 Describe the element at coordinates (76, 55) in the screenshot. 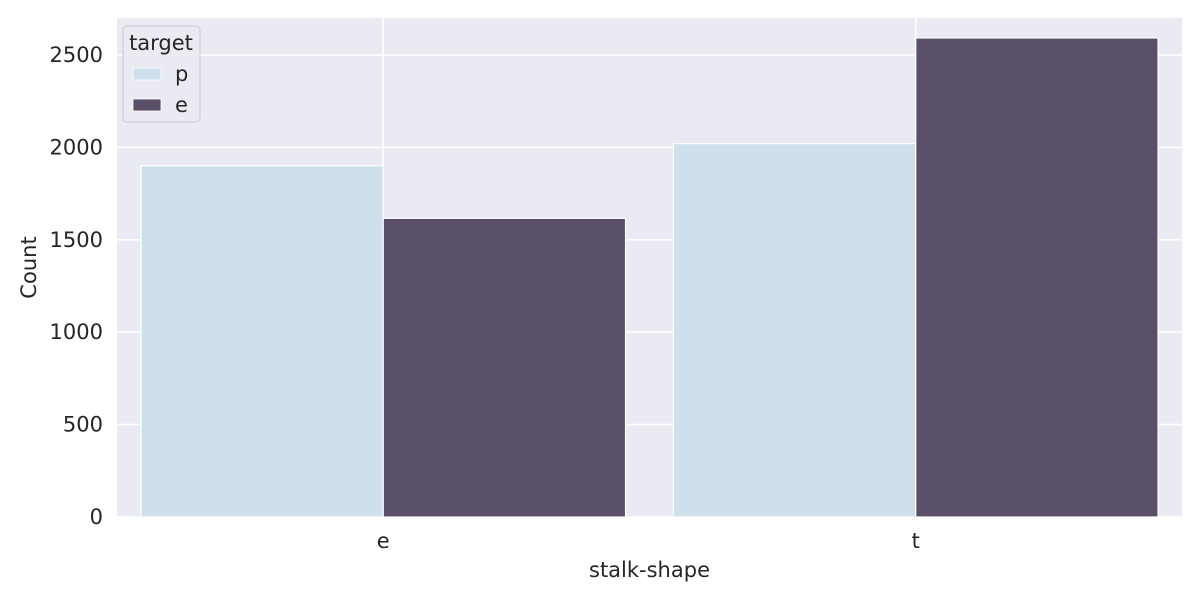

I see `y-tick-label: 2500` at that location.